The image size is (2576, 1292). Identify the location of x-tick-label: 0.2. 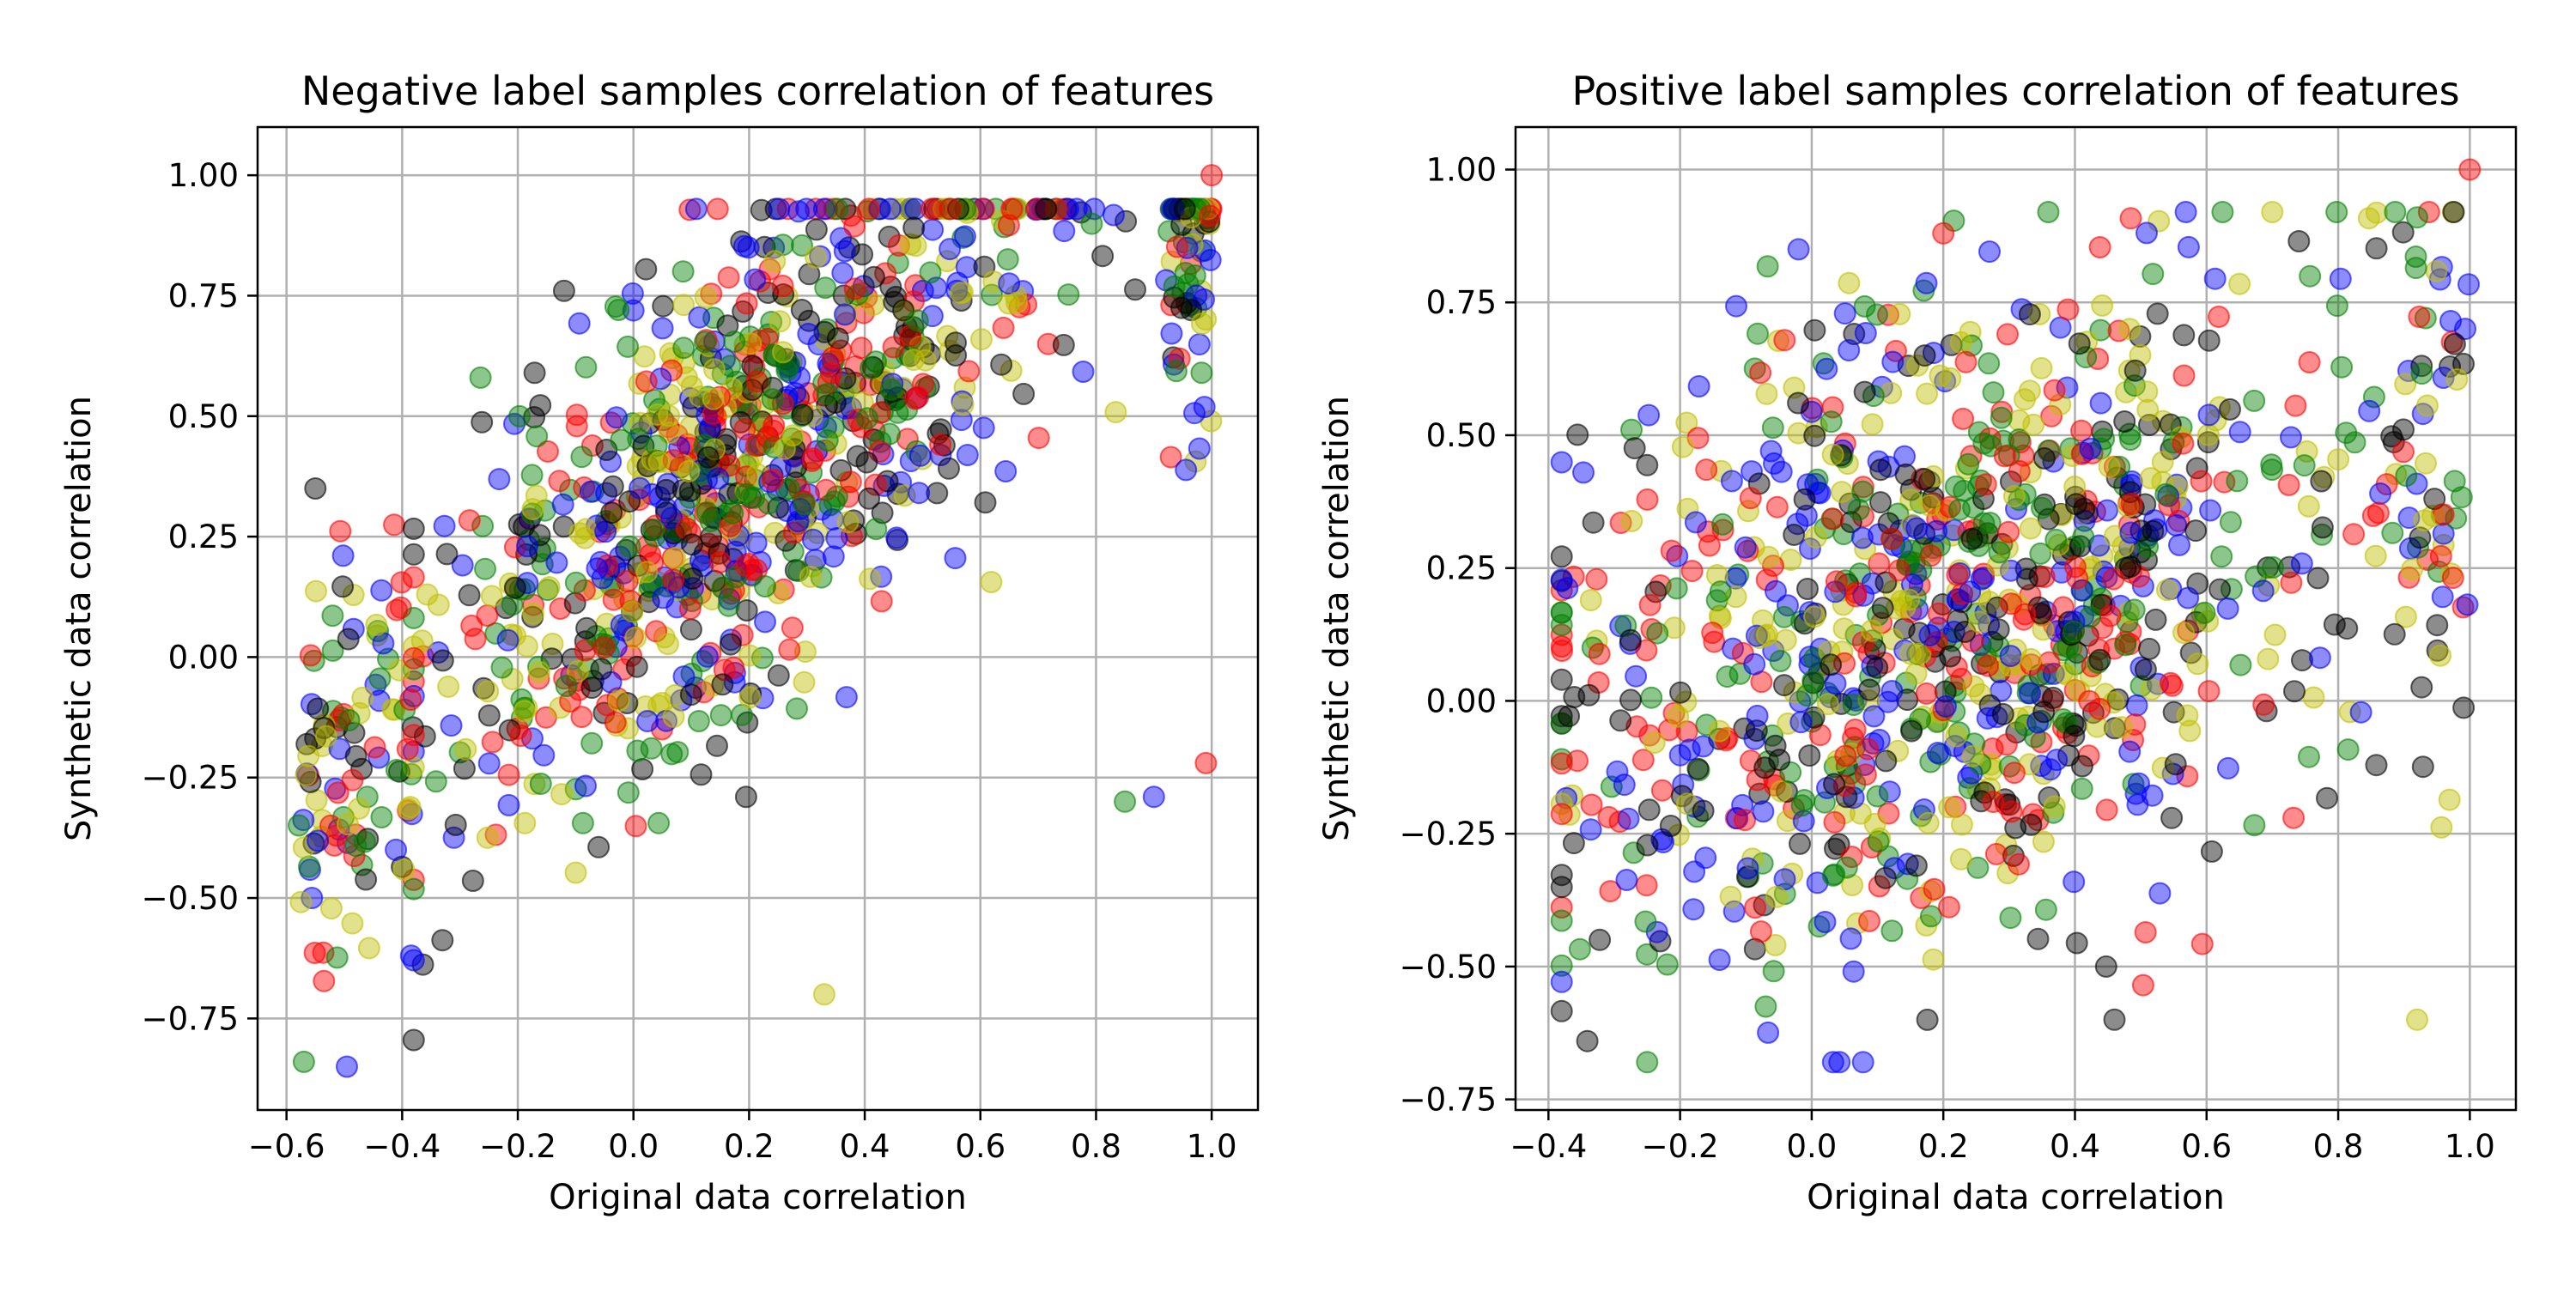
(749, 1146).